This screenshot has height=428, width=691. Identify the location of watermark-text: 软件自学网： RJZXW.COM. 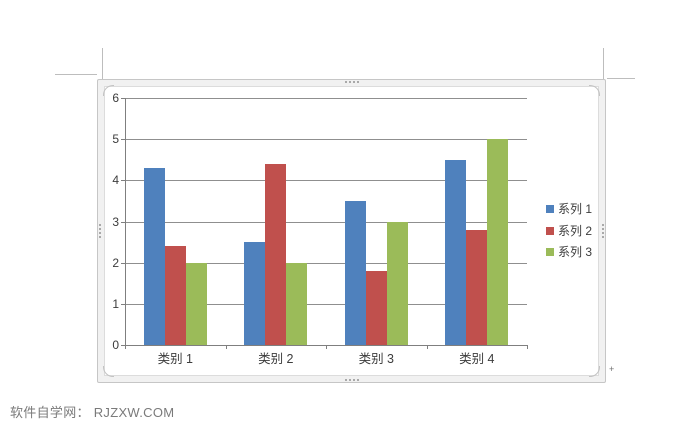
(92, 412).